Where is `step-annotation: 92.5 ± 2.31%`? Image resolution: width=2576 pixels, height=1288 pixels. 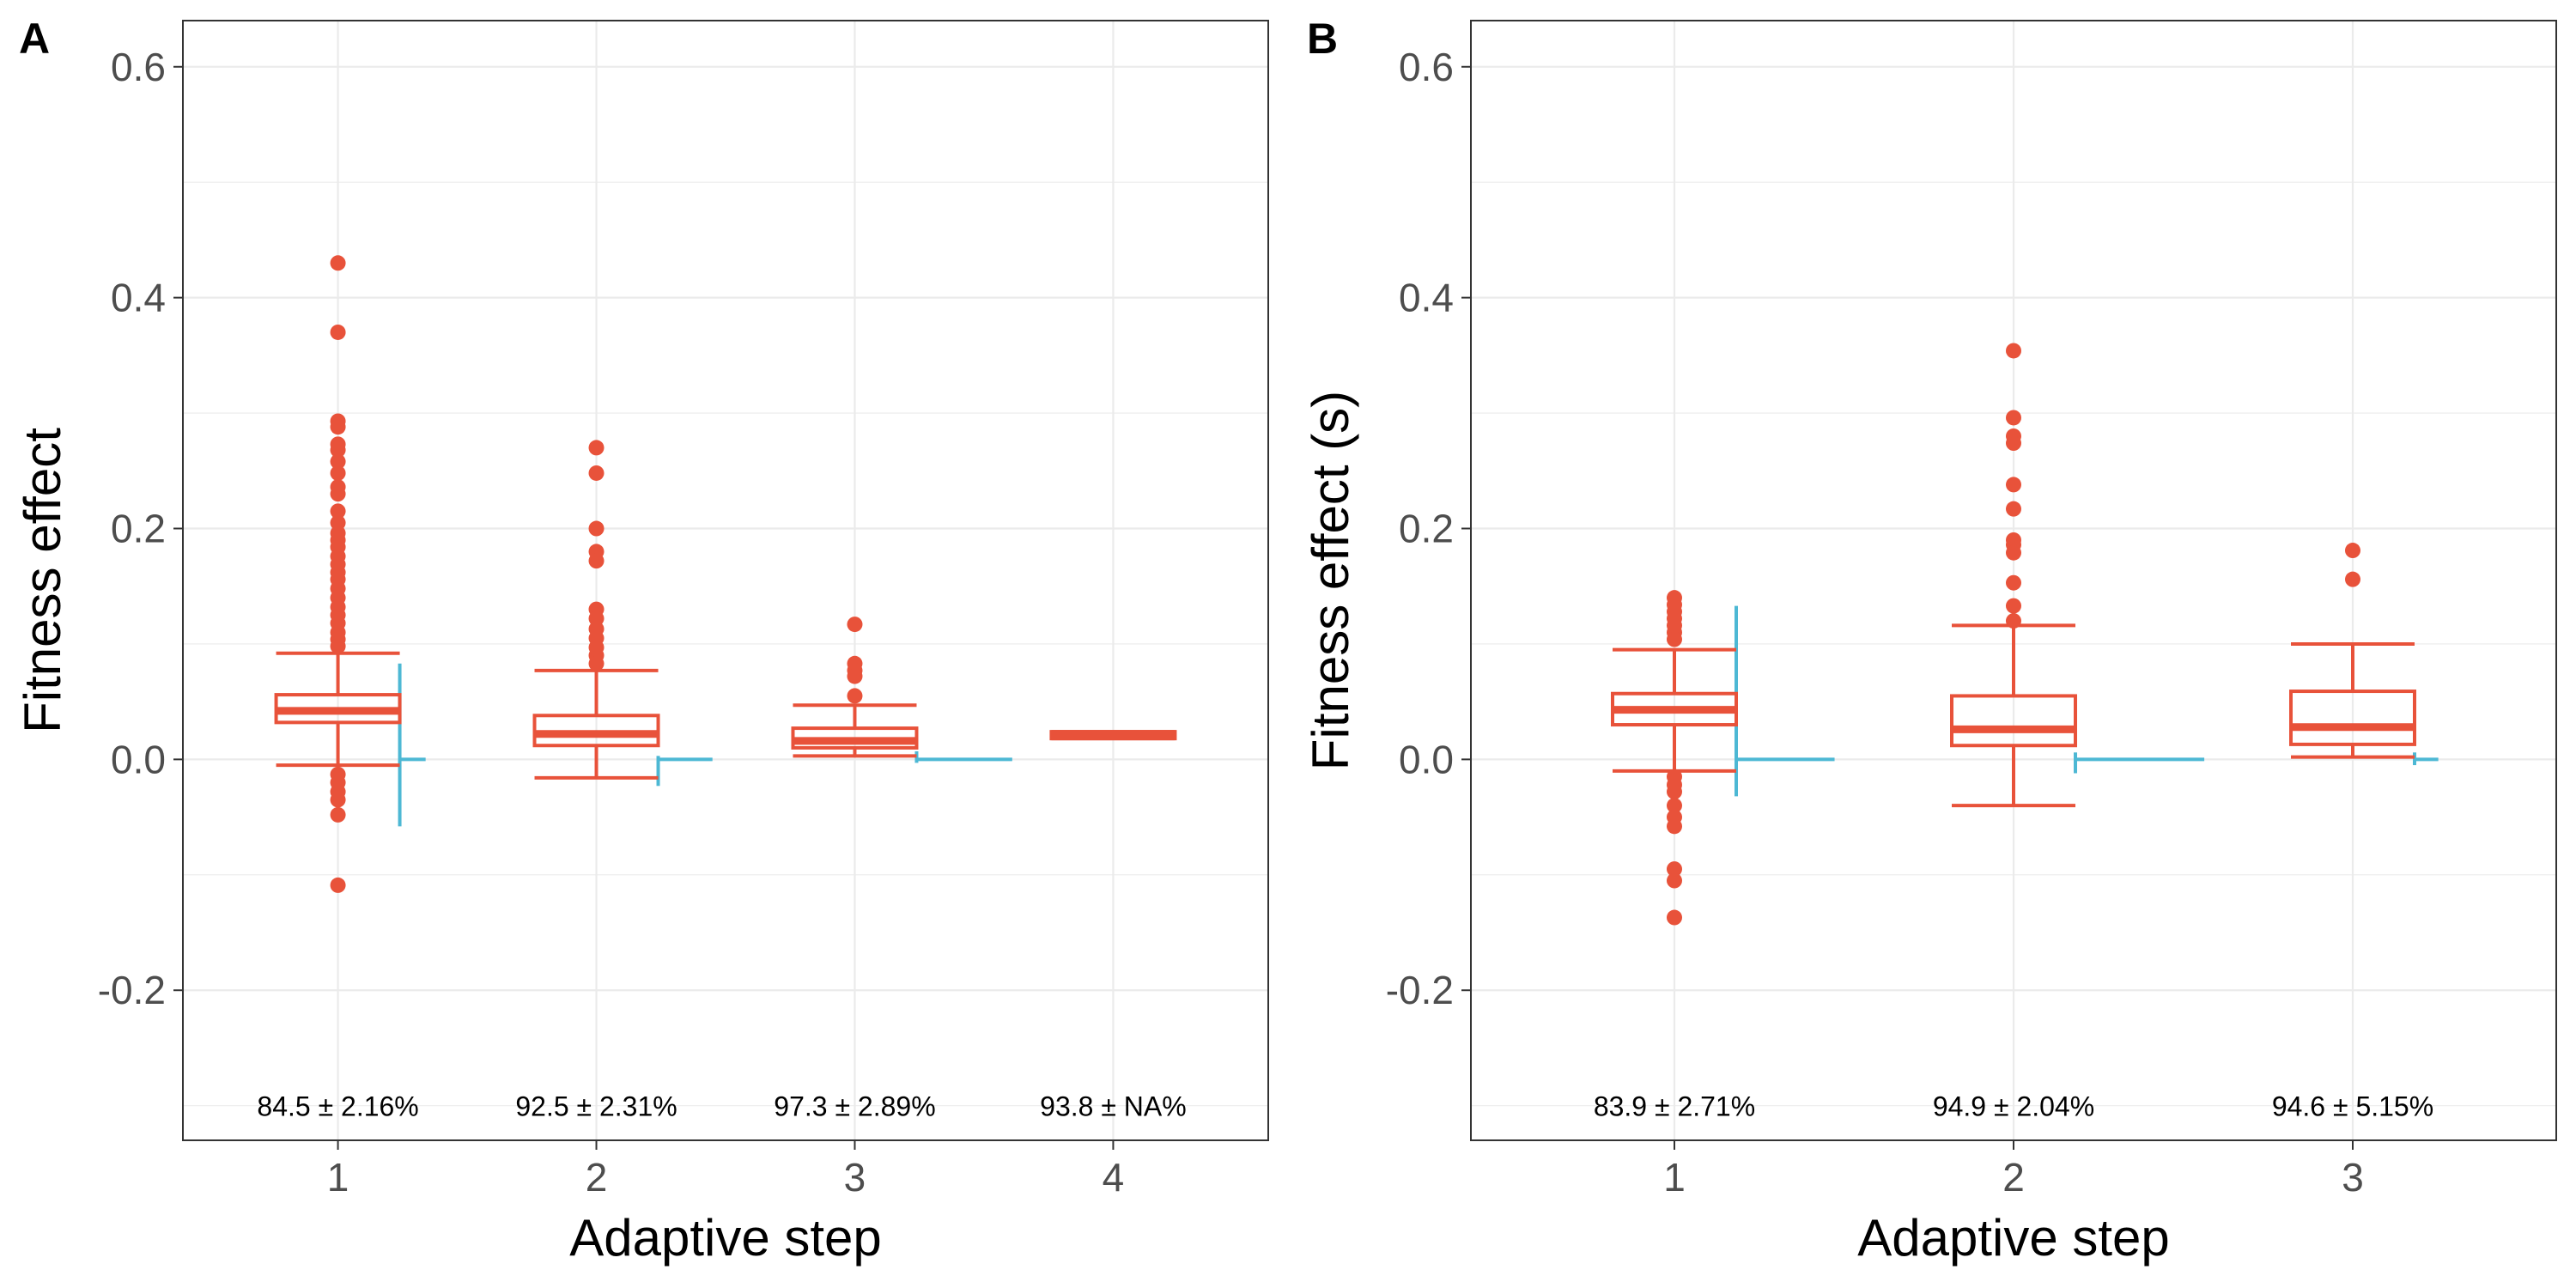 step-annotation: 92.5 ± 2.31% is located at coordinates (596, 1107).